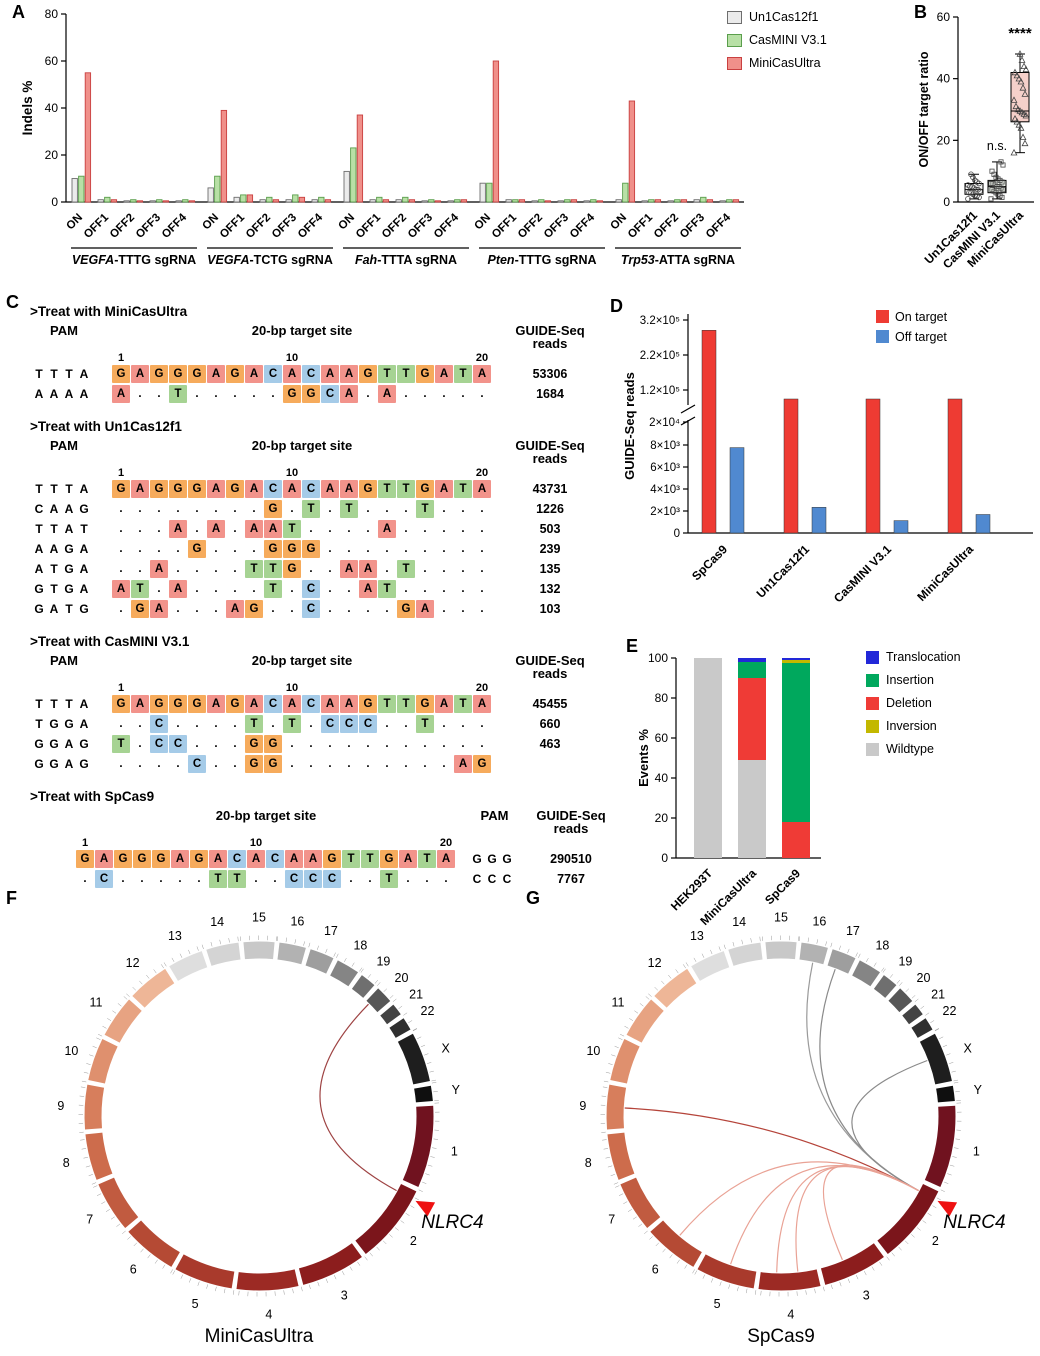 This screenshot has height=1356, width=1040. I want to click on e-y-axis-label: Events %, so click(643, 758).